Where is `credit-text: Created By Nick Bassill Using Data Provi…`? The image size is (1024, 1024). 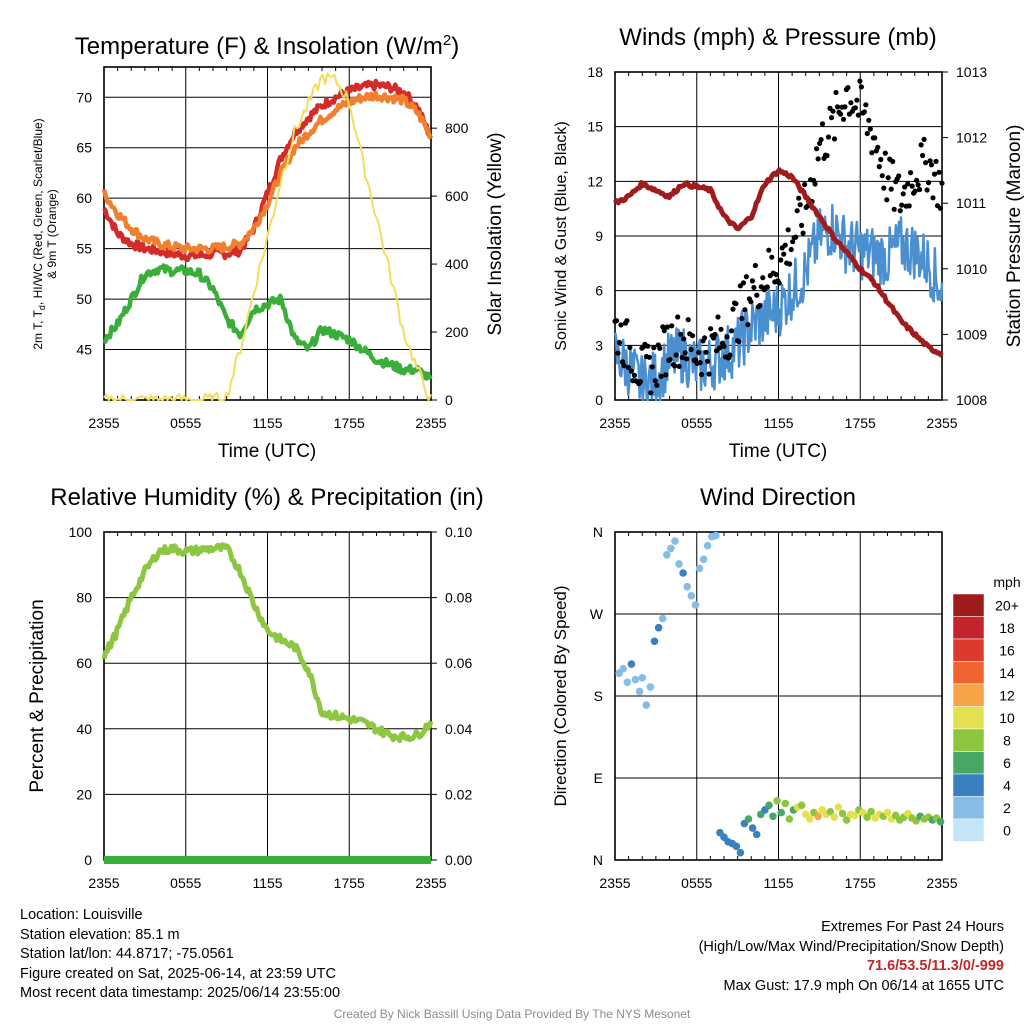 credit-text: Created By Nick Bassill Using Data Provi… is located at coordinates (512, 1014).